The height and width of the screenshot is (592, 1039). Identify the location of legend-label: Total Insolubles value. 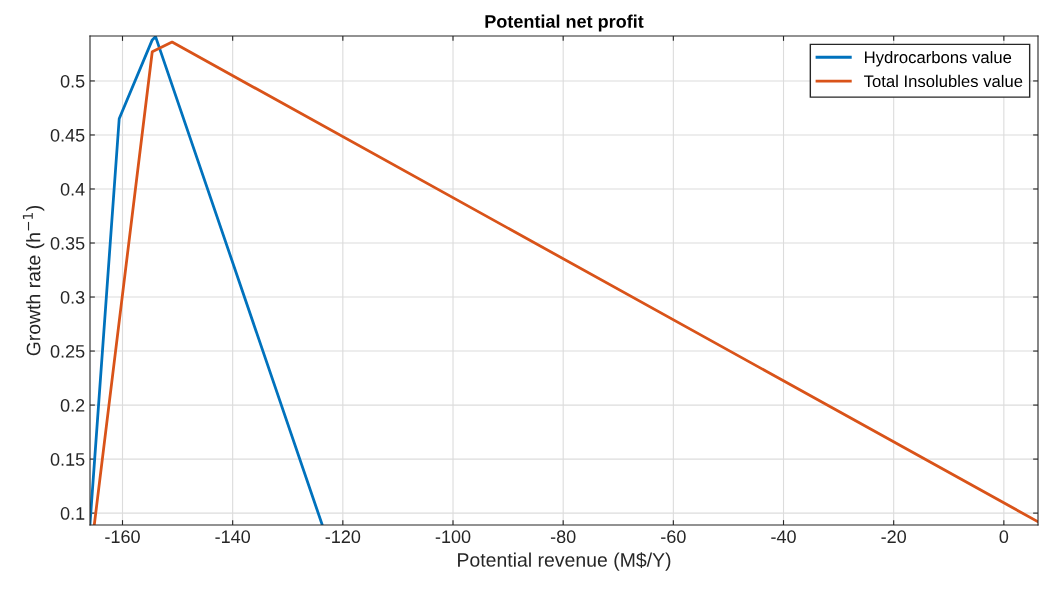
(943, 81).